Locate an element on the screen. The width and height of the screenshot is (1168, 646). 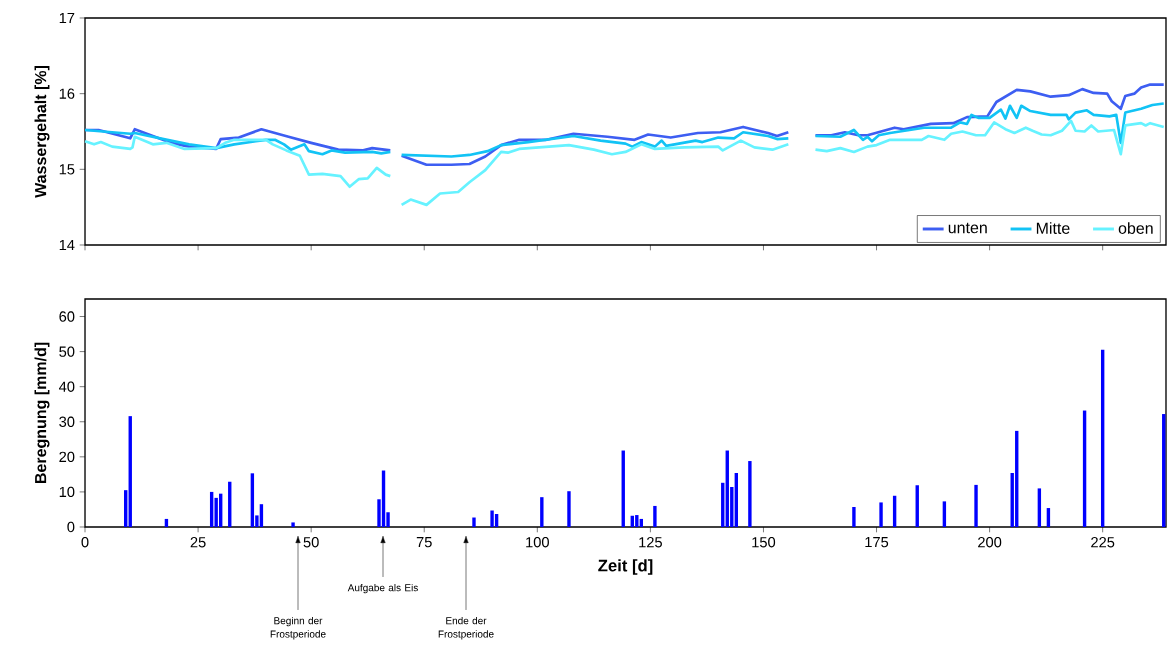
x-tick-label: 125 is located at coordinates (650, 542).